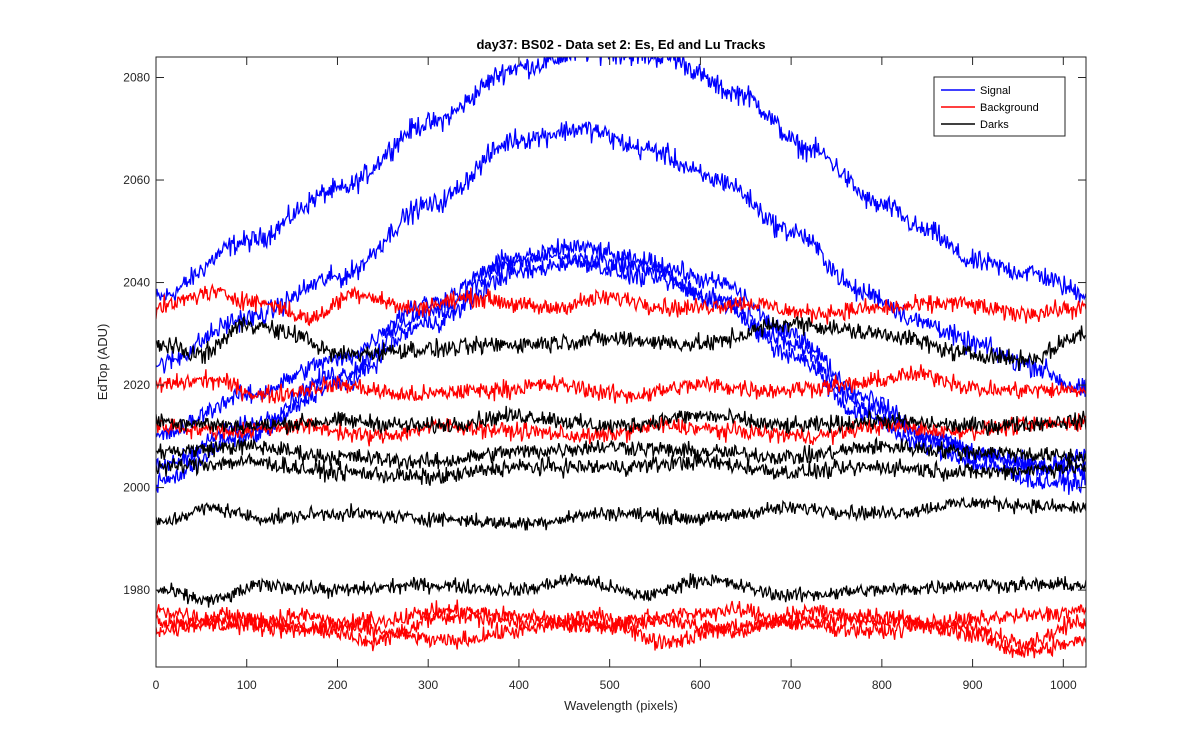  What do you see at coordinates (136, 488) in the screenshot?
I see `y-tick-label: 2000` at bounding box center [136, 488].